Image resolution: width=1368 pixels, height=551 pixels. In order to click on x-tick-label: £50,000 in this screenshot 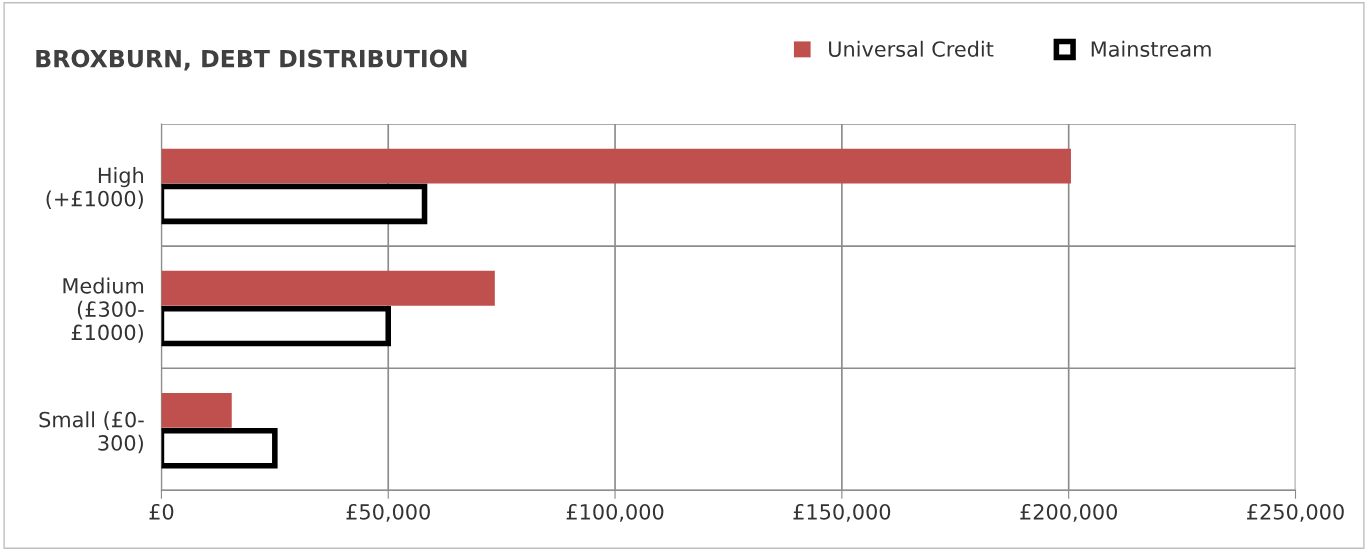, I will do `click(388, 512)`.